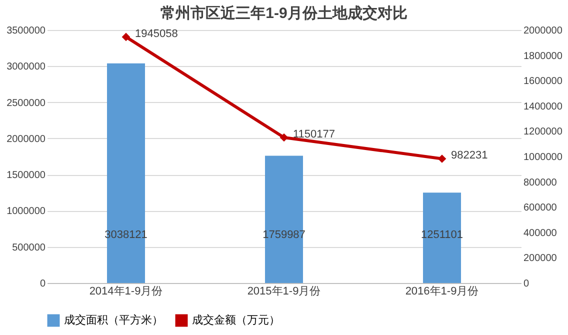 The height and width of the screenshot is (335, 568). Describe the element at coordinates (527, 284) in the screenshot. I see `y2-tick-label: 0` at that location.